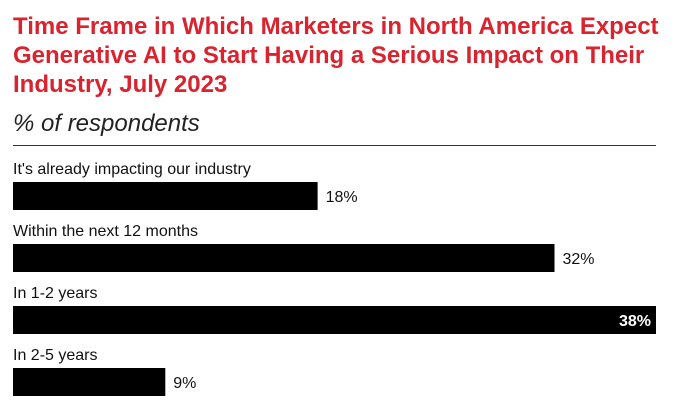 The image size is (681, 400). I want to click on category-label: In 1-2 years, so click(55, 293).